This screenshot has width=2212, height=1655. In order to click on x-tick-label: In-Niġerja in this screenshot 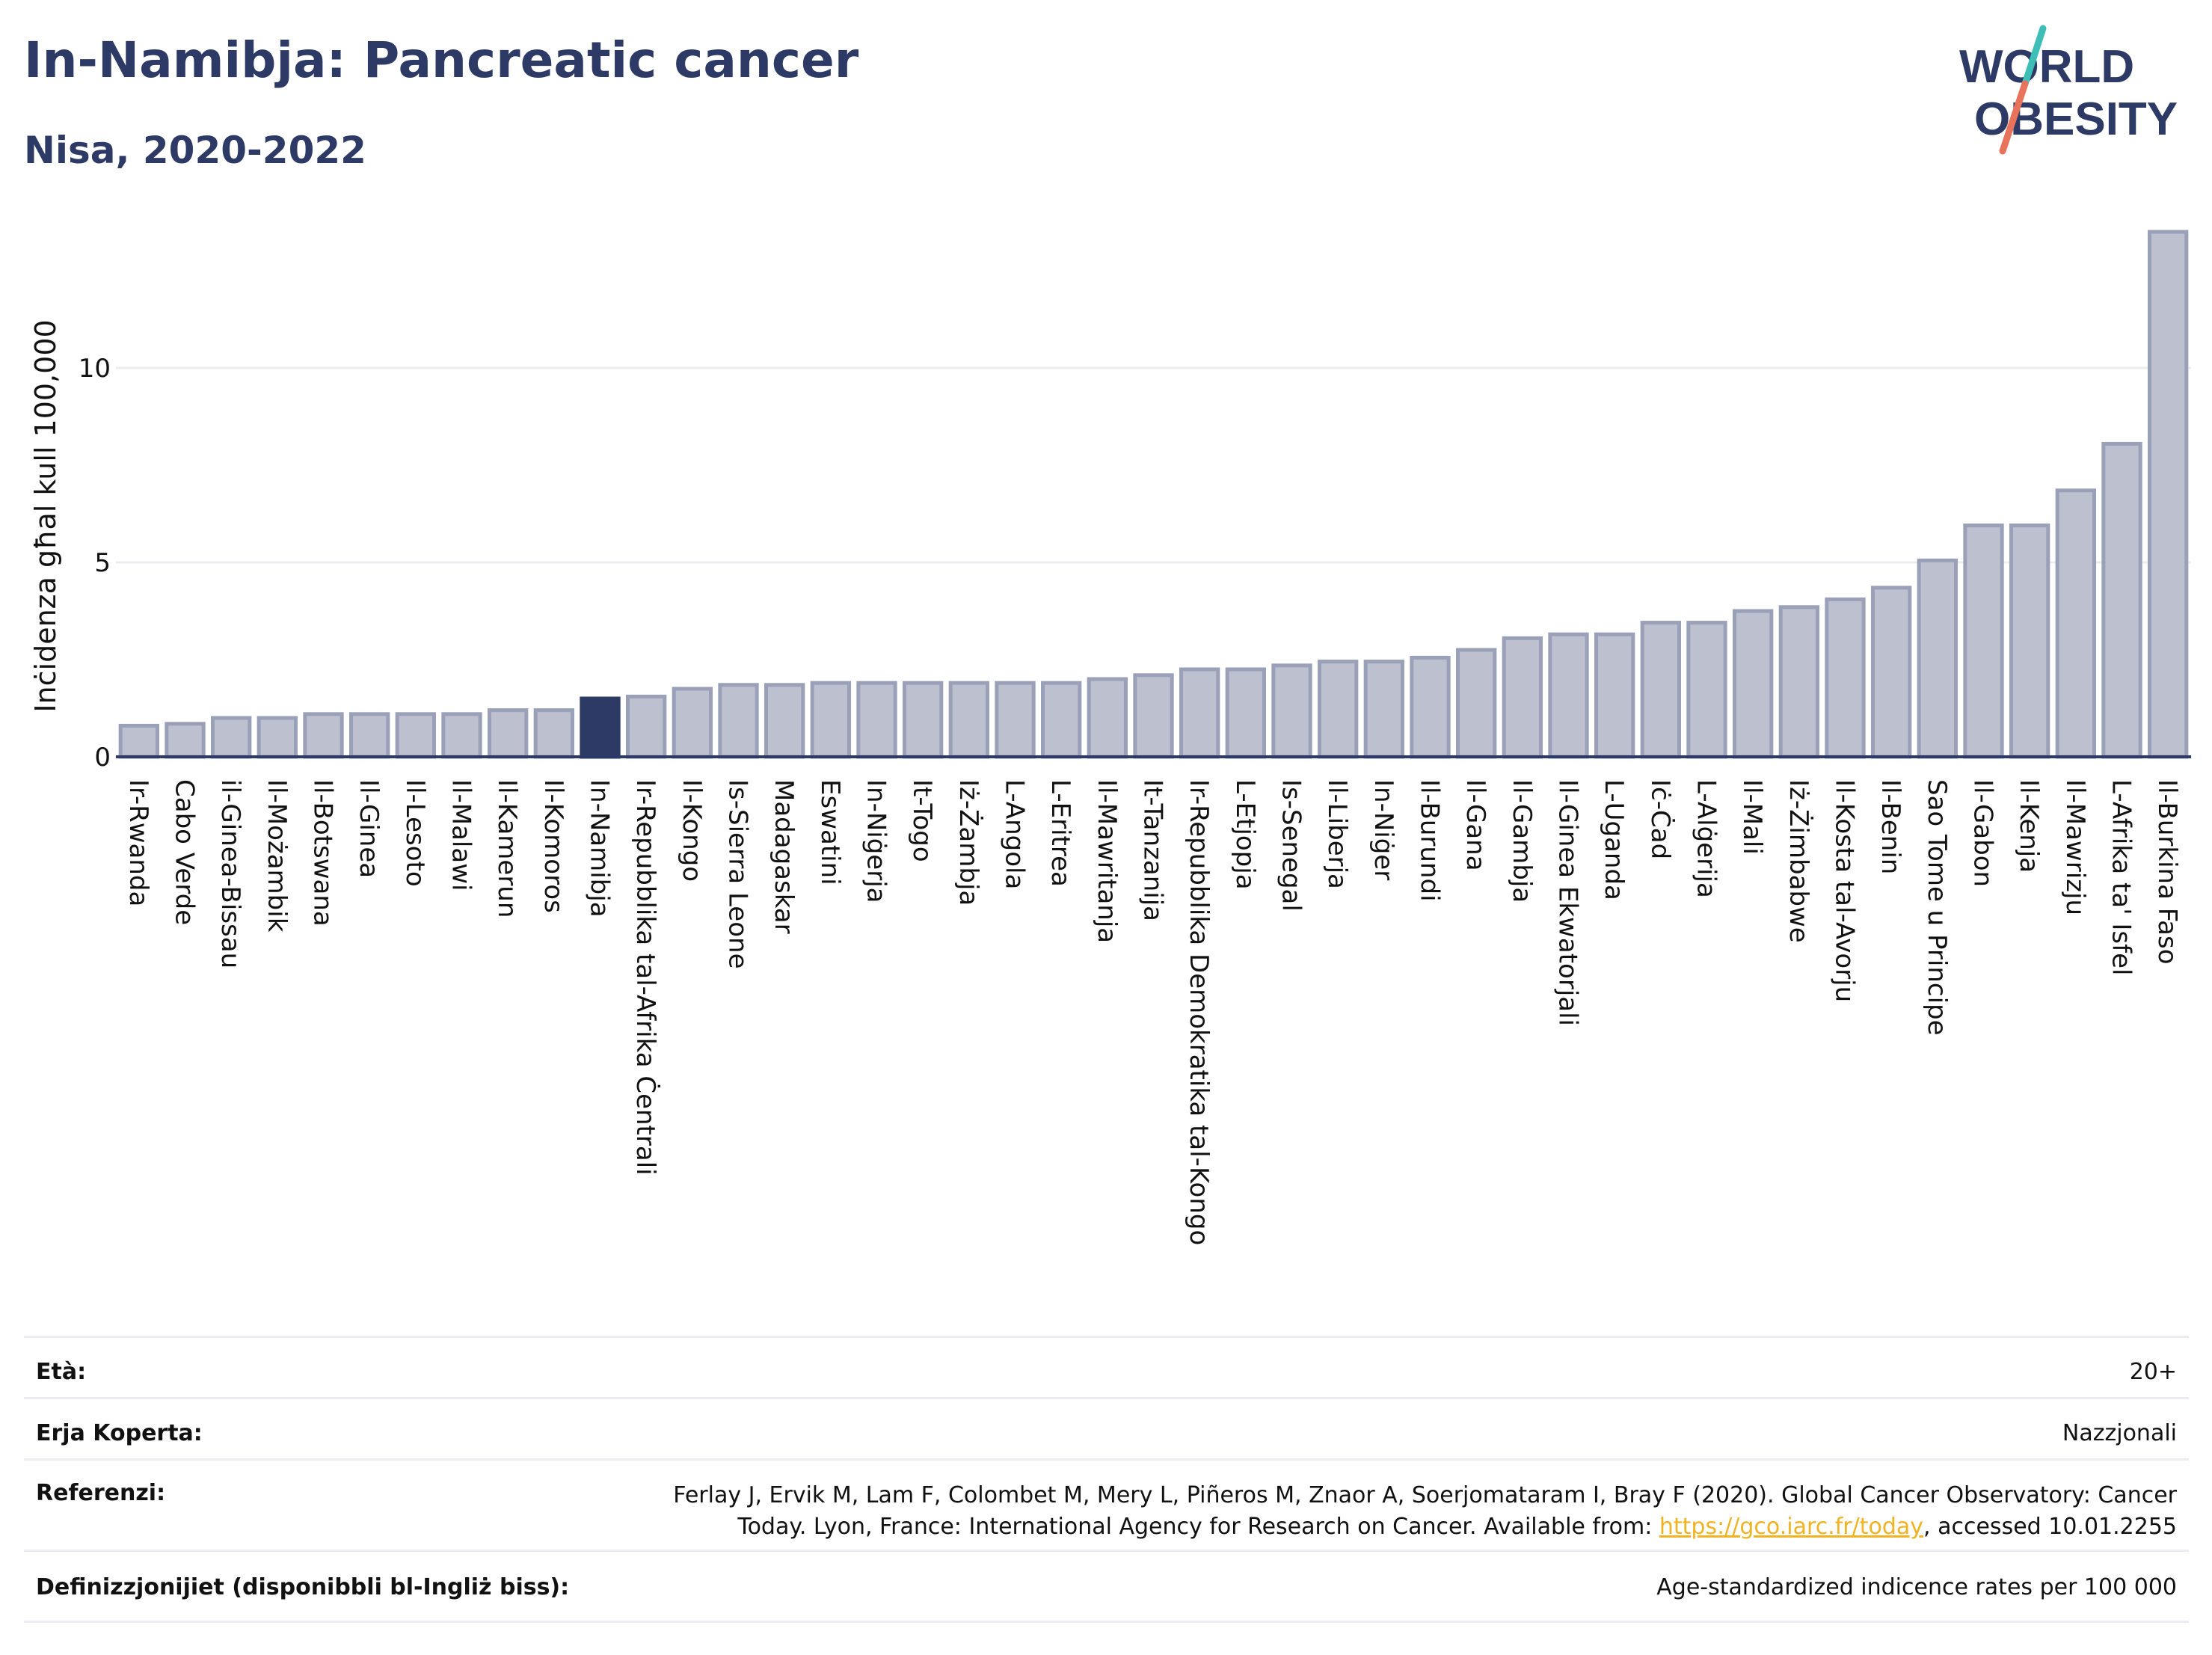, I will do `click(876, 841)`.